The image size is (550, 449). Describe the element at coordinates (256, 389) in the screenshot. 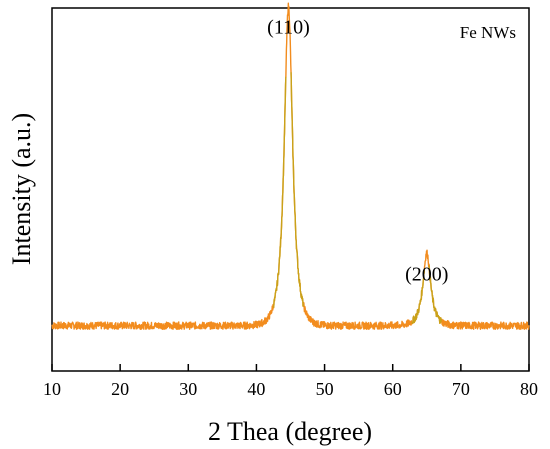

I see `x-tick-label: 40` at that location.